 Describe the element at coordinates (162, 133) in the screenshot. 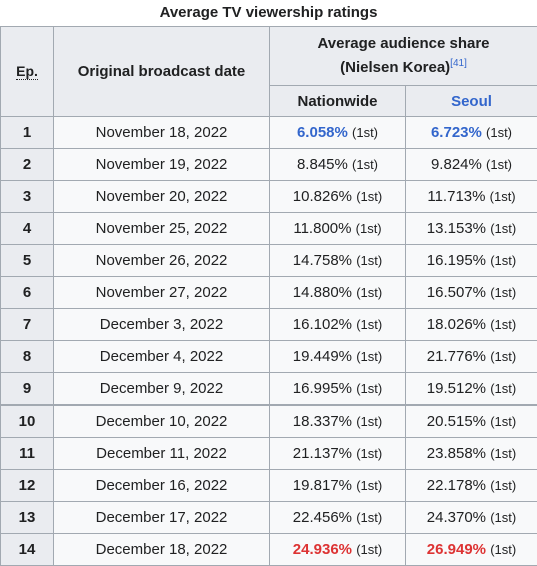

I see `broadcast-date: November 18, 2022` at that location.